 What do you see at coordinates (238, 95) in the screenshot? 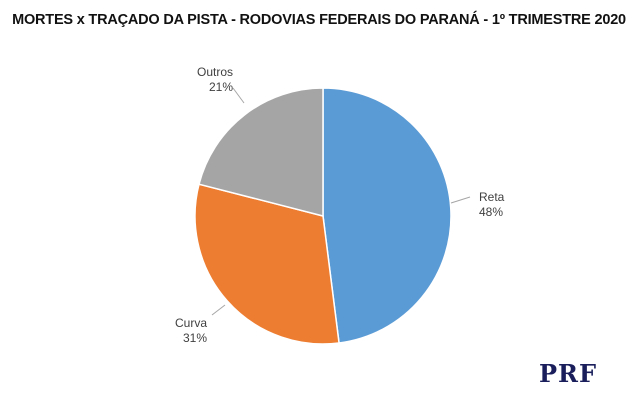
I see `leader-line-outros` at bounding box center [238, 95].